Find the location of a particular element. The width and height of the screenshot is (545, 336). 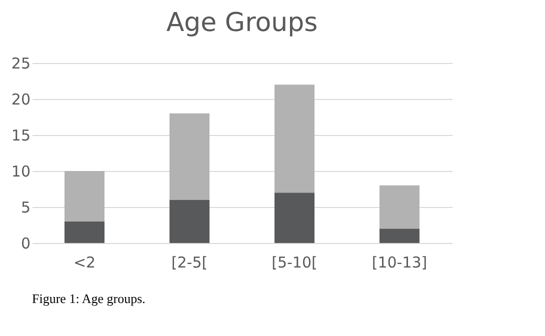

y-tick-label: 25 is located at coordinates (20, 63).